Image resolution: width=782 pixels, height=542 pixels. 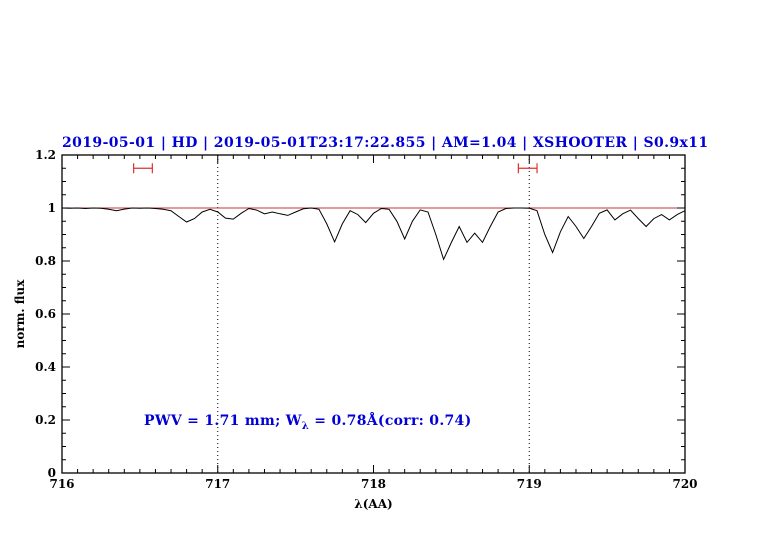 I want to click on x-tick-label: 716, so click(x=61, y=484).